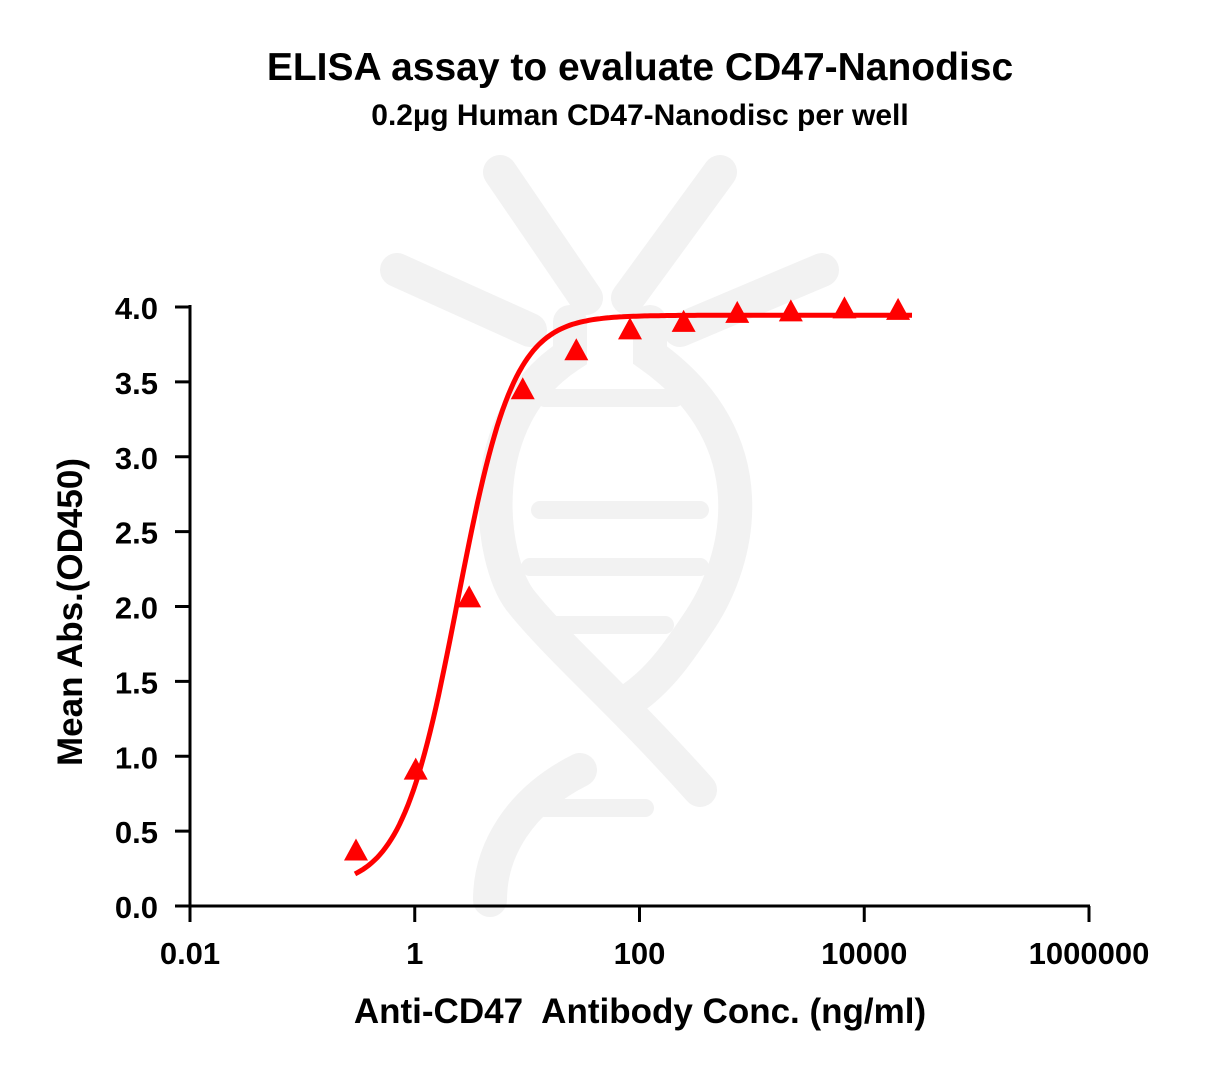  What do you see at coordinates (136, 533) in the screenshot?
I see `y-tick-label: 2.5` at bounding box center [136, 533].